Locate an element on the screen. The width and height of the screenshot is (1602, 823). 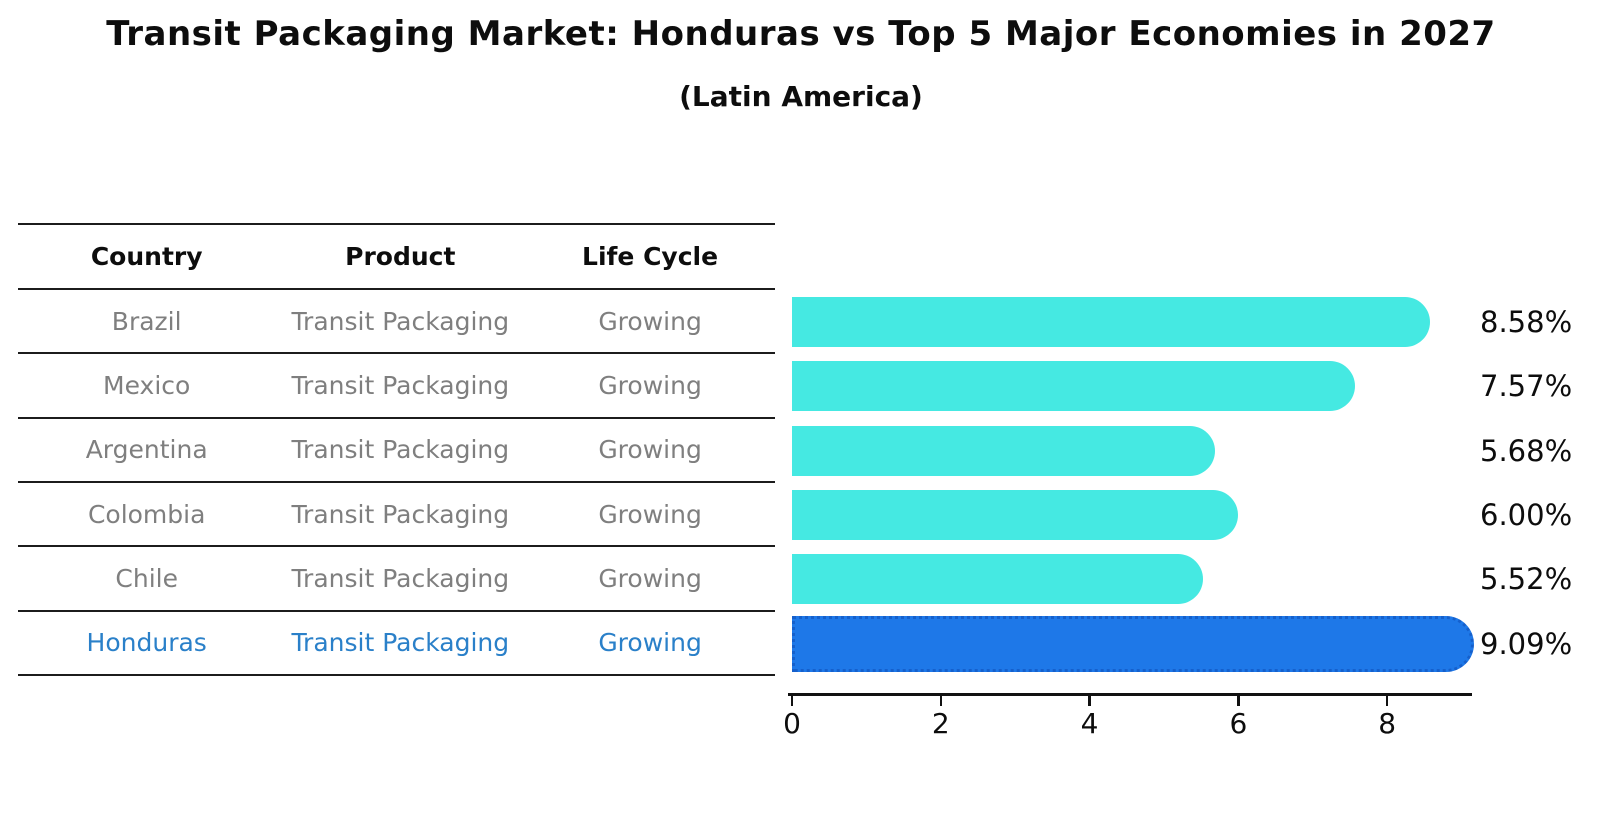
bar-row: 8.58% is located at coordinates (1197, 322).